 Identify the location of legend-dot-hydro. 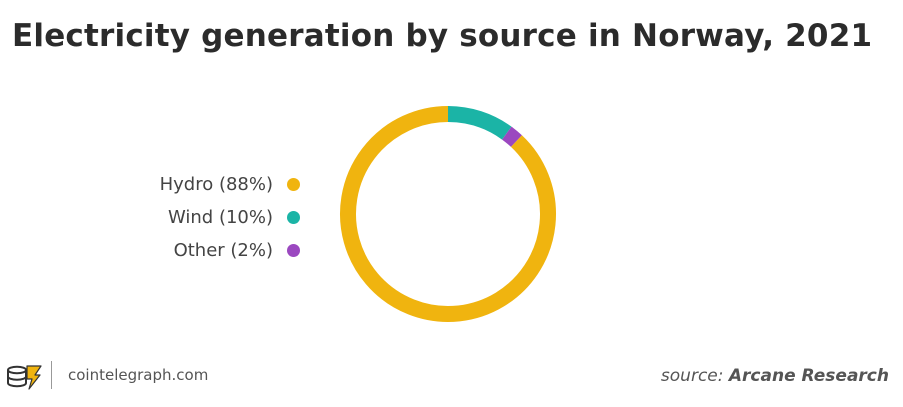
(293, 184).